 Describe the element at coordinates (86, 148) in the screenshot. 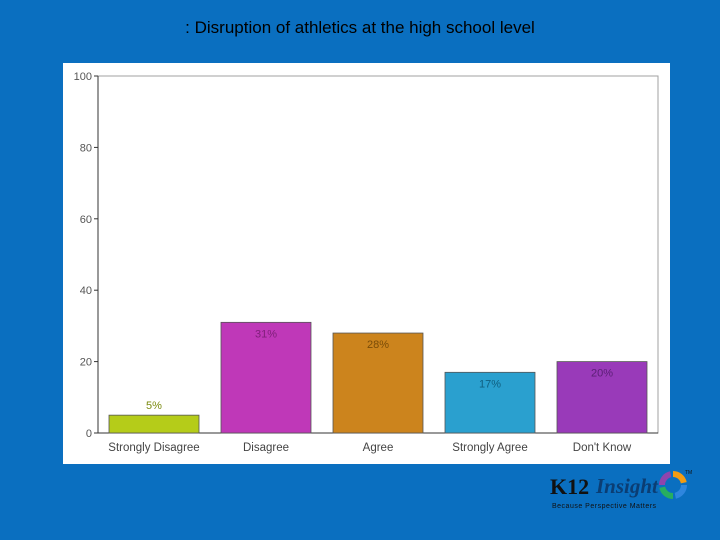

I see `y-tick-label: 80` at that location.